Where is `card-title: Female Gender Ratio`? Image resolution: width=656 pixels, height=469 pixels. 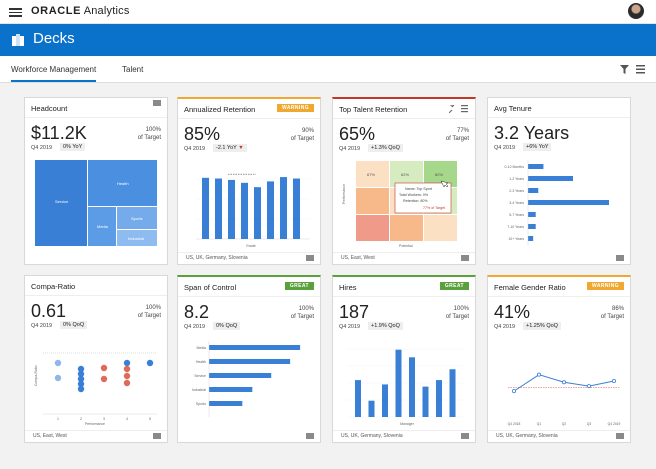
card-title: Female Gender Ratio is located at coordinates (530, 287).